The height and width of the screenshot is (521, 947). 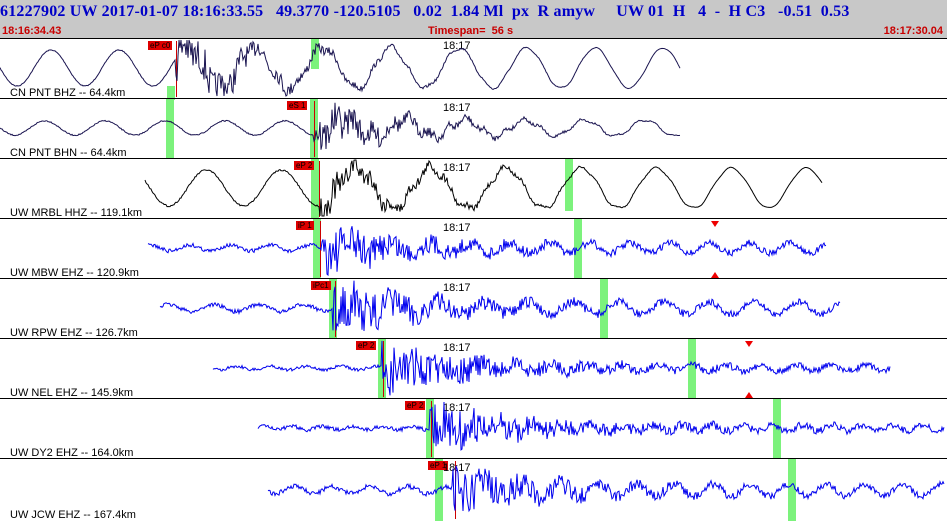 I want to click on station-label: CN PNT BHN -- 64.4km, so click(x=68, y=153).